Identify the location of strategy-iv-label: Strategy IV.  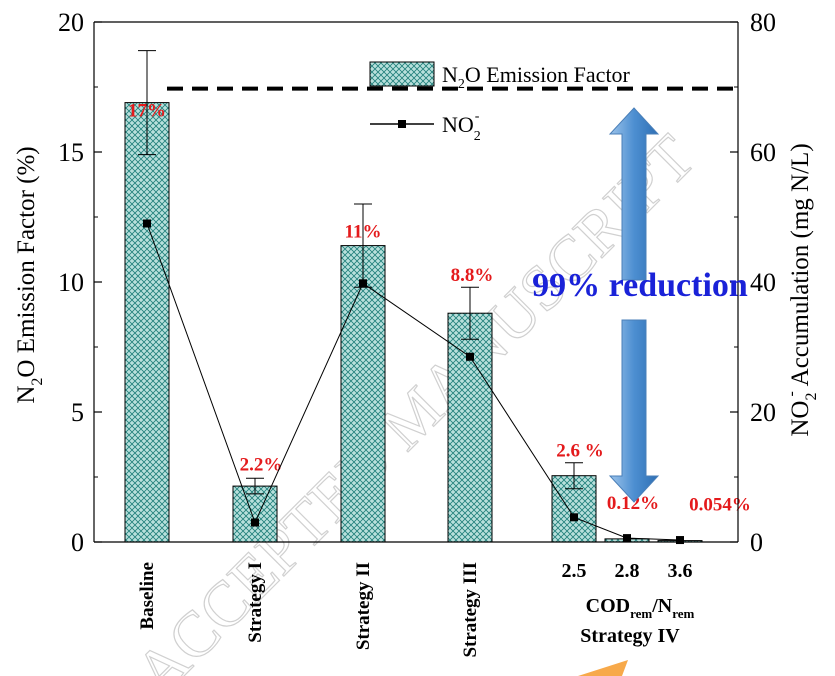
(630, 636).